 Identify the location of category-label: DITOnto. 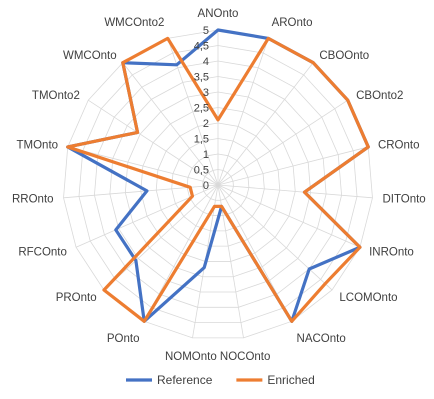
(403, 200).